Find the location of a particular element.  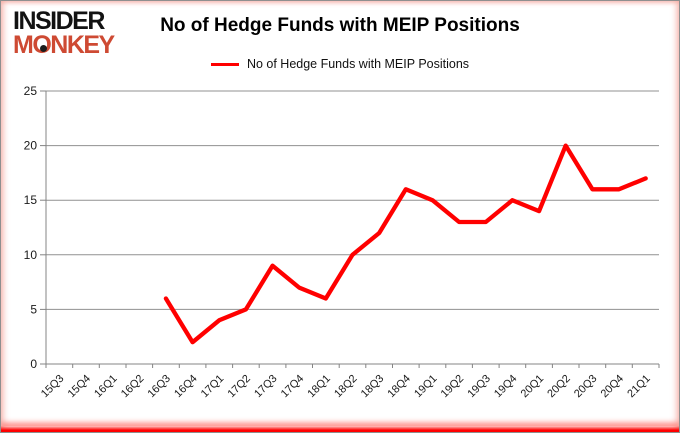

legend-line-swatch is located at coordinates (224, 64).